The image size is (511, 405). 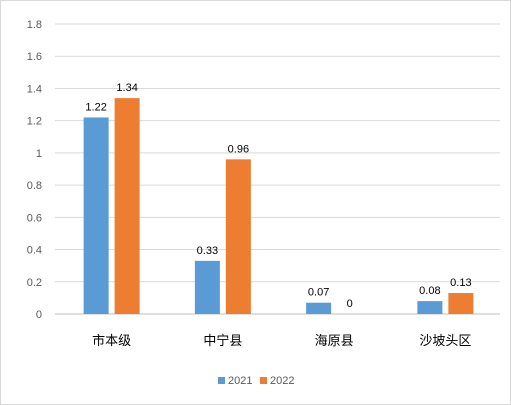 What do you see at coordinates (95, 107) in the screenshot?
I see `data-label: 1.22` at bounding box center [95, 107].